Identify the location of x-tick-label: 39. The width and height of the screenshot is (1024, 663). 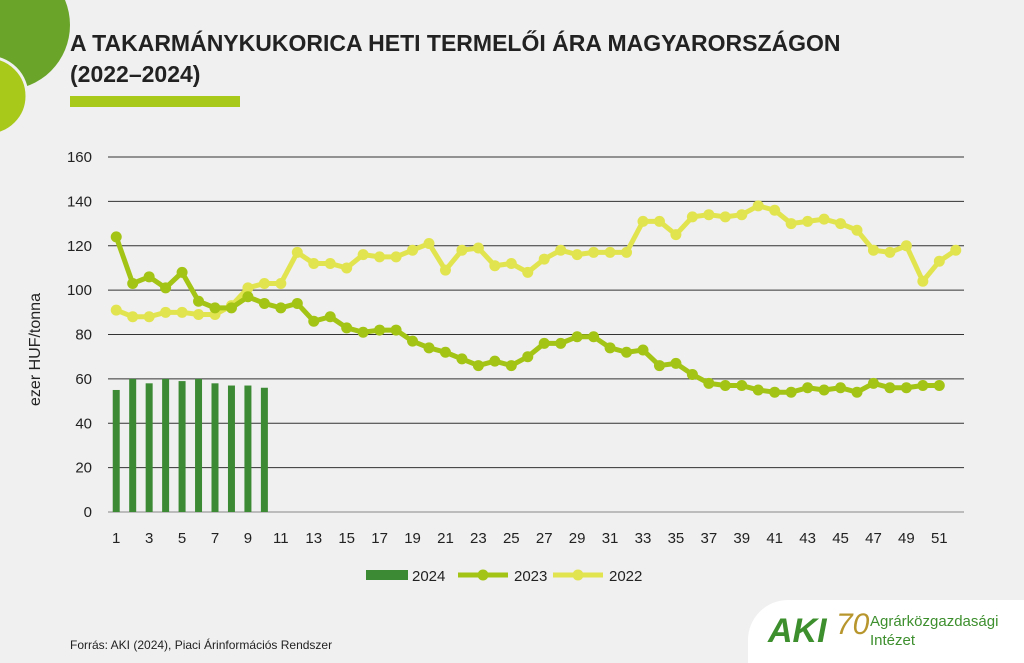
(741, 538).